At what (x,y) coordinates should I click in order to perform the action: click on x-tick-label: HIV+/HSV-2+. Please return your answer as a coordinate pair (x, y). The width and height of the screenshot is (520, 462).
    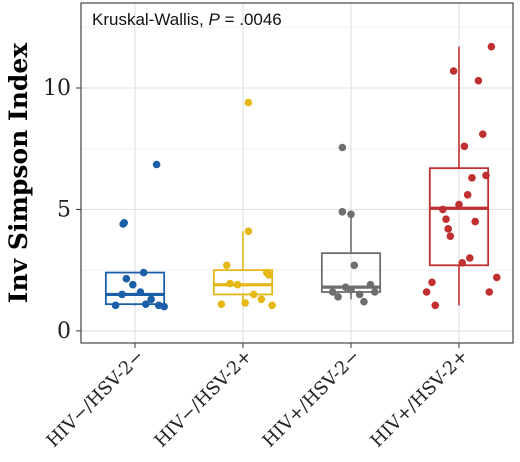
    Looking at the image, I should click on (420, 399).